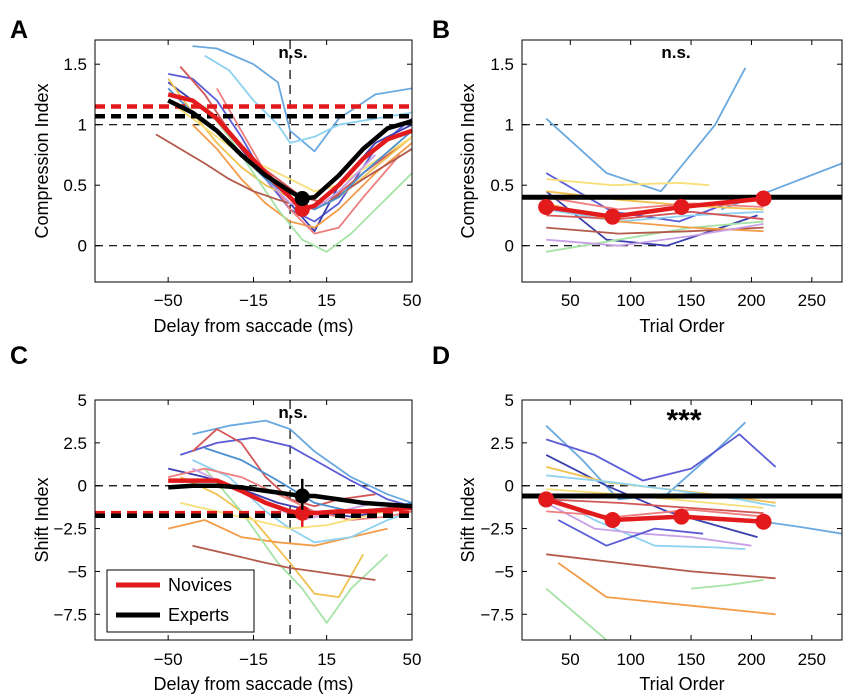 The height and width of the screenshot is (697, 850). Describe the element at coordinates (497, 614) in the screenshot. I see `y-tick-label: −7.5` at that location.